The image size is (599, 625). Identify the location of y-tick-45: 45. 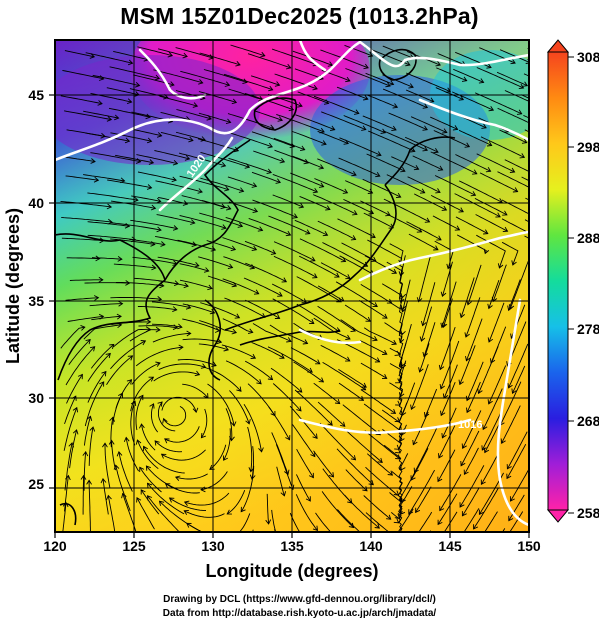
(36, 95).